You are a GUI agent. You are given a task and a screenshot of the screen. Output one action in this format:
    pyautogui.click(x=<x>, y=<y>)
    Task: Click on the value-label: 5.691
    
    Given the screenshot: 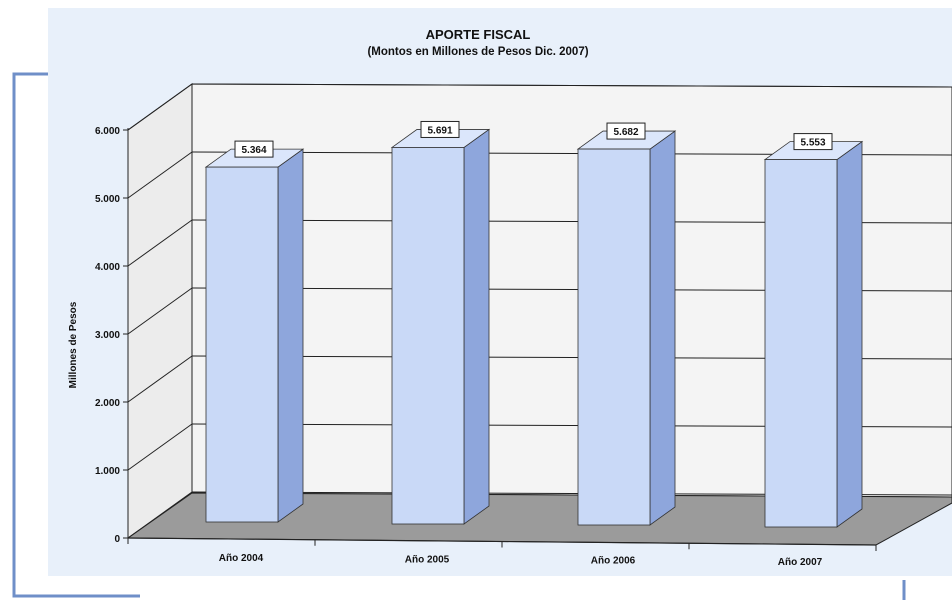 What is the action you would take?
    pyautogui.click(x=439, y=130)
    